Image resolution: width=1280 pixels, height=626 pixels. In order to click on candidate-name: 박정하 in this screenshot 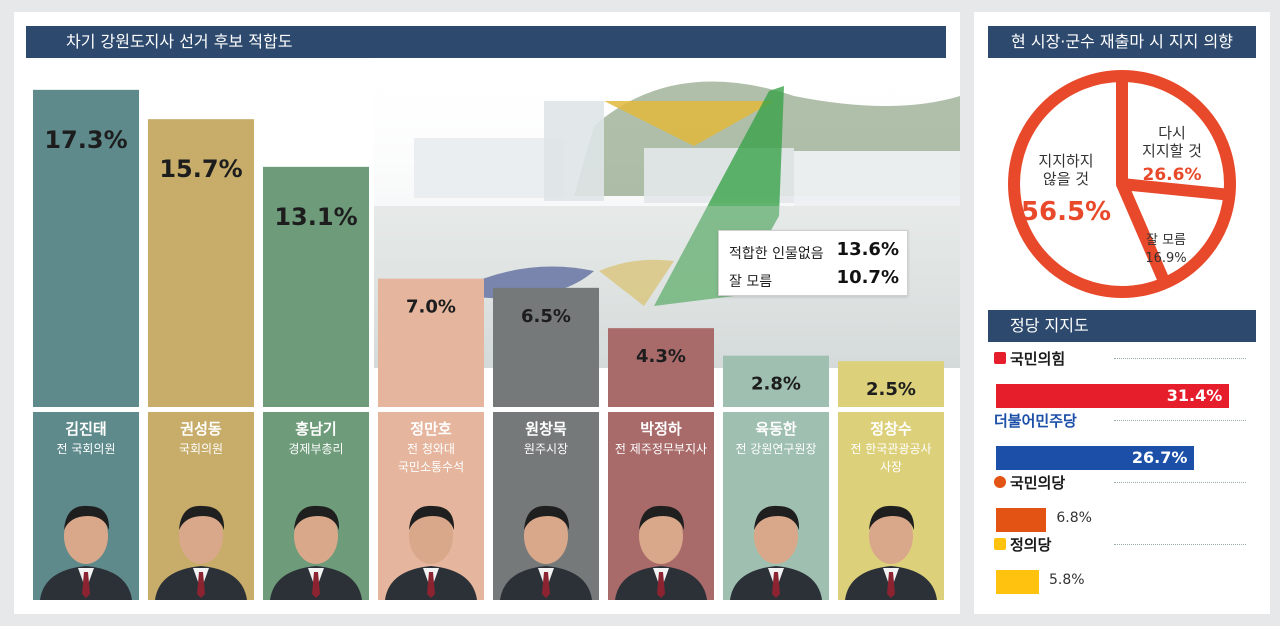, I will do `click(661, 429)`.